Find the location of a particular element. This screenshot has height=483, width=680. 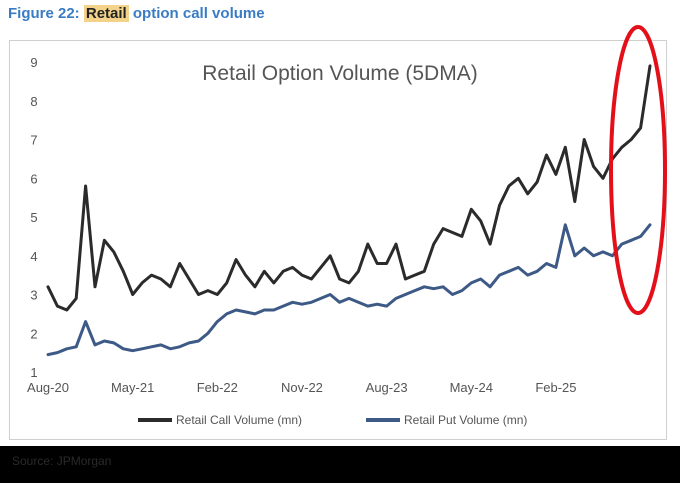

x-tick-label: May-24 is located at coordinates (471, 387).